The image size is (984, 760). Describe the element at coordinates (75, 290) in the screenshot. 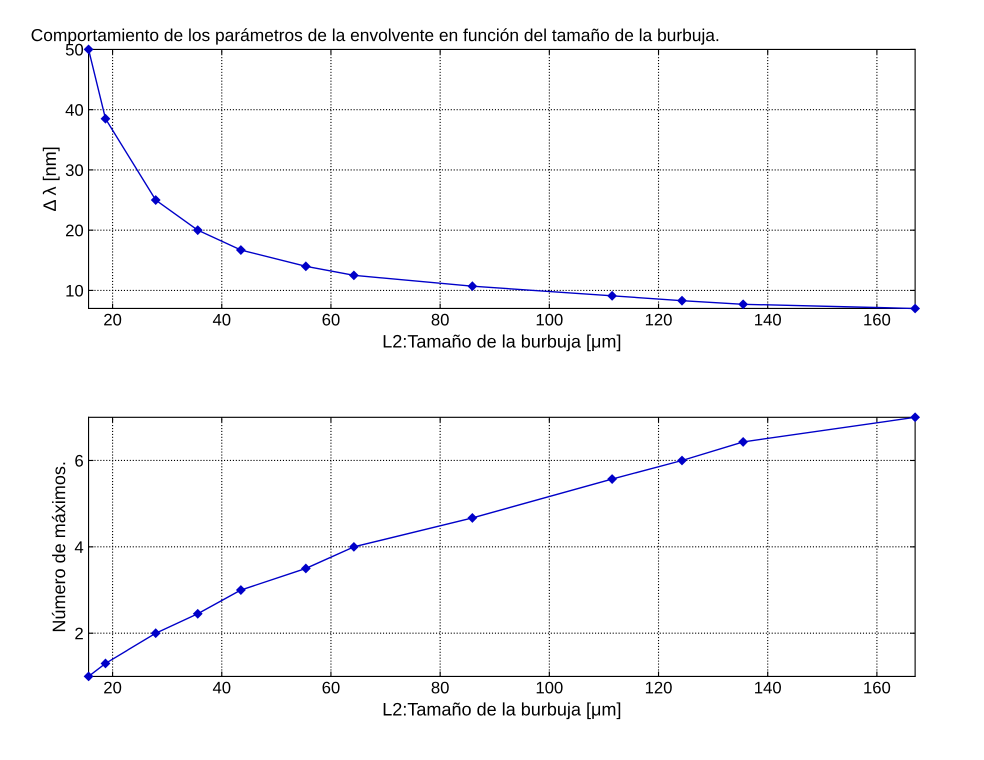

I see `y-tick-label: 10` at that location.